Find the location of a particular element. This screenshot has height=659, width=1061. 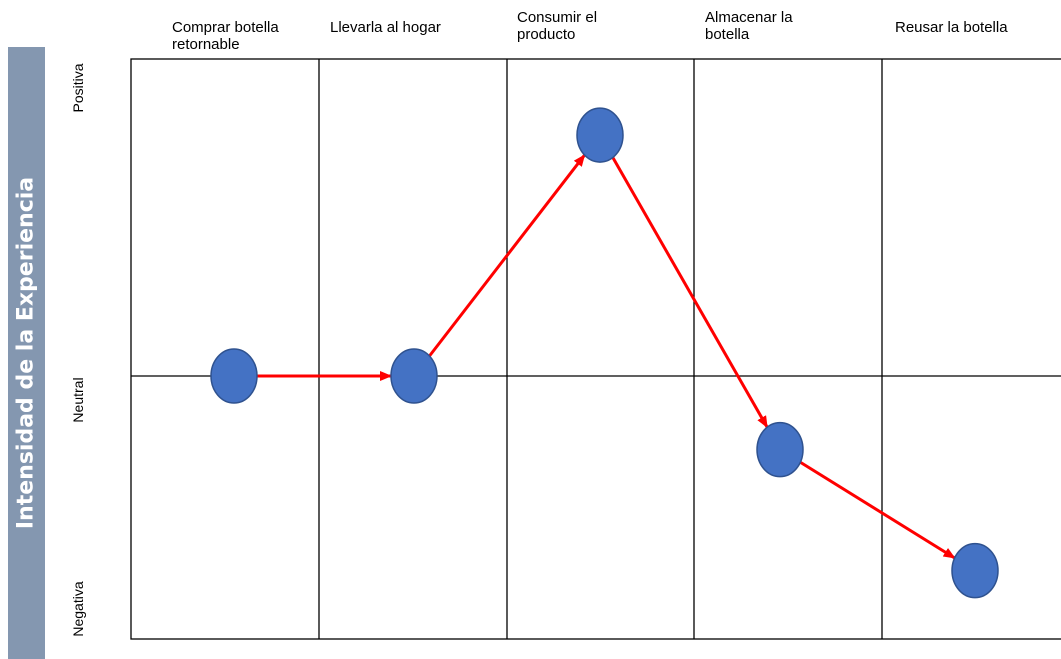

stage-header-2: Llevarla al hogar is located at coordinates (385, 27).